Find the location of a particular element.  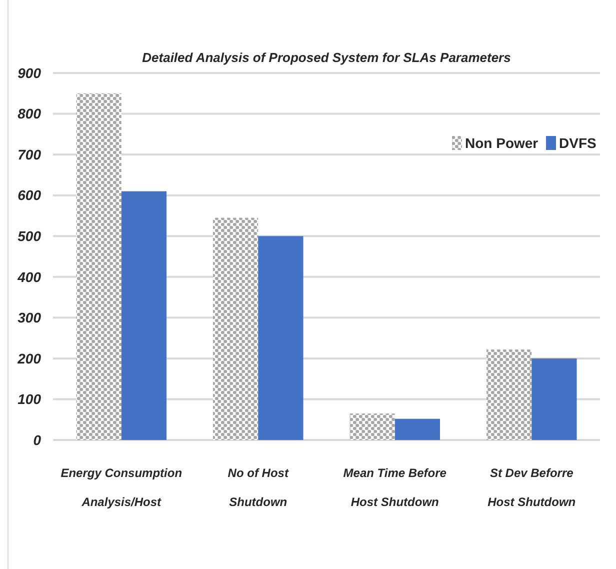

y-tick-label: 800 is located at coordinates (30, 114).